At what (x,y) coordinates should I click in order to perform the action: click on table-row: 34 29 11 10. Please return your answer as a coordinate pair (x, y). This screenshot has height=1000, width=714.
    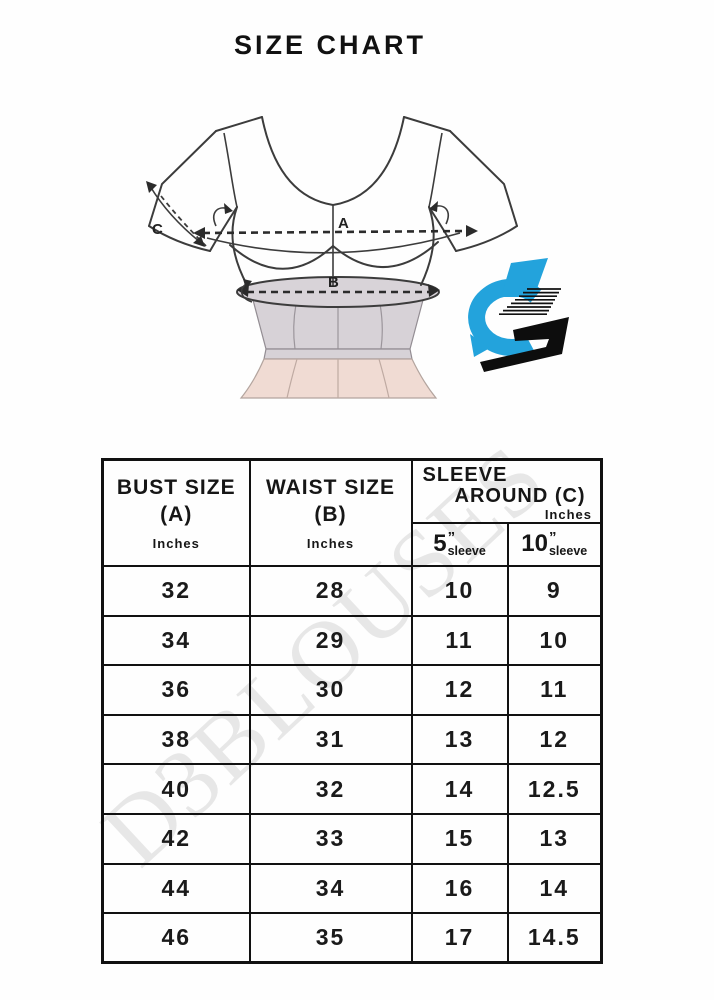
    Looking at the image, I should click on (352, 640).